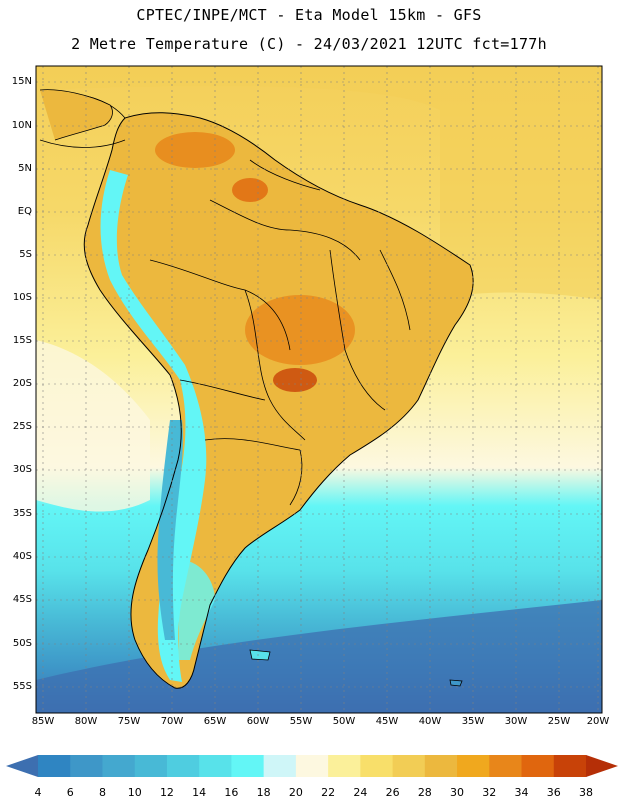 This screenshot has height=800, width=618. Describe the element at coordinates (392, 792) in the screenshot. I see `colorbar-tick-label: 26` at that location.